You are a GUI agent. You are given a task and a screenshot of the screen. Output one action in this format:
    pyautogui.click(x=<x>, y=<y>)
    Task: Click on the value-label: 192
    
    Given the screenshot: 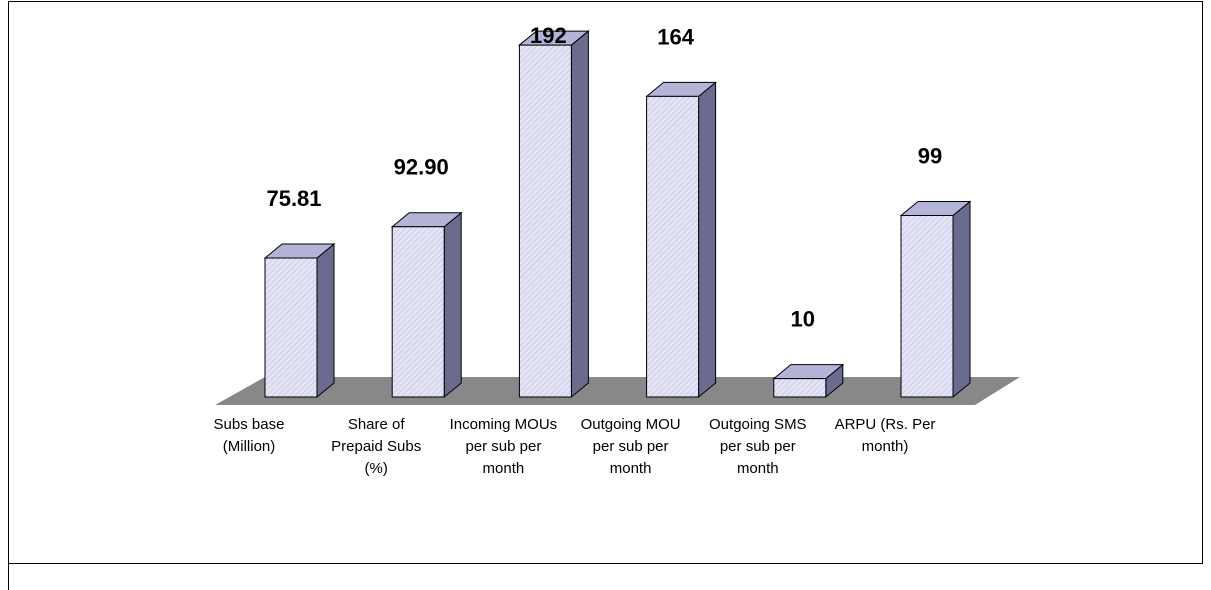 What is the action you would take?
    pyautogui.click(x=548, y=35)
    